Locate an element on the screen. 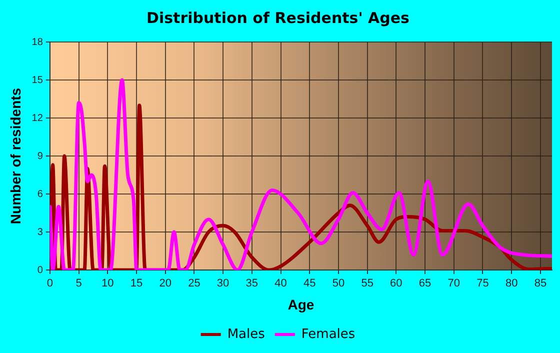 The height and width of the screenshot is (353, 560). x-tick-label: 85 is located at coordinates (540, 284).